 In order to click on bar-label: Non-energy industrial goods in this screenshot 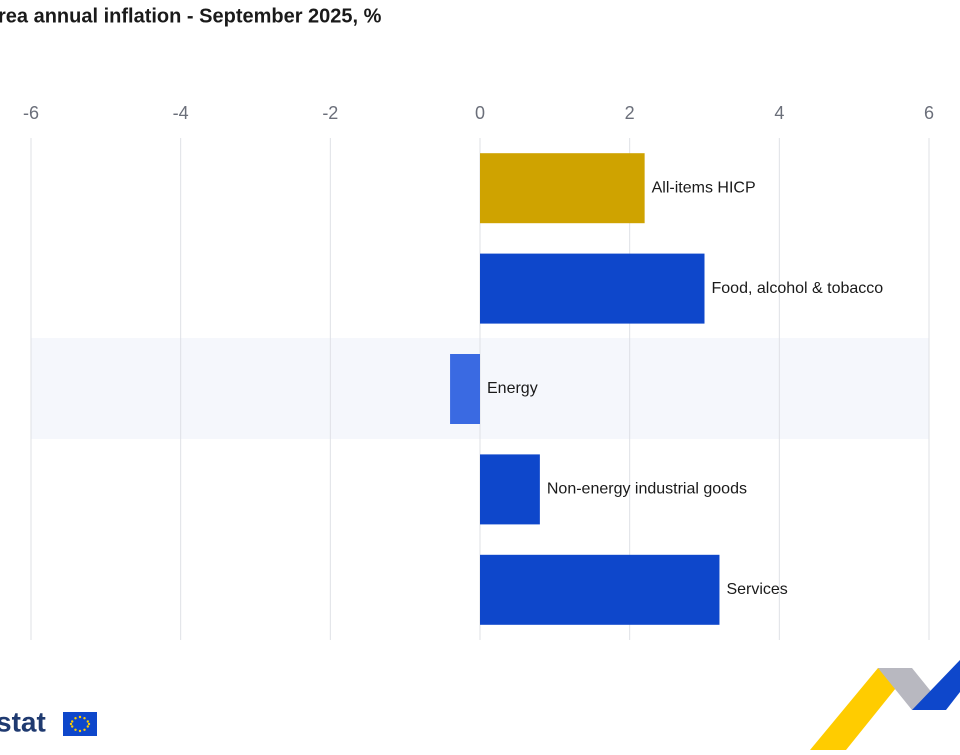, I will do `click(647, 489)`.